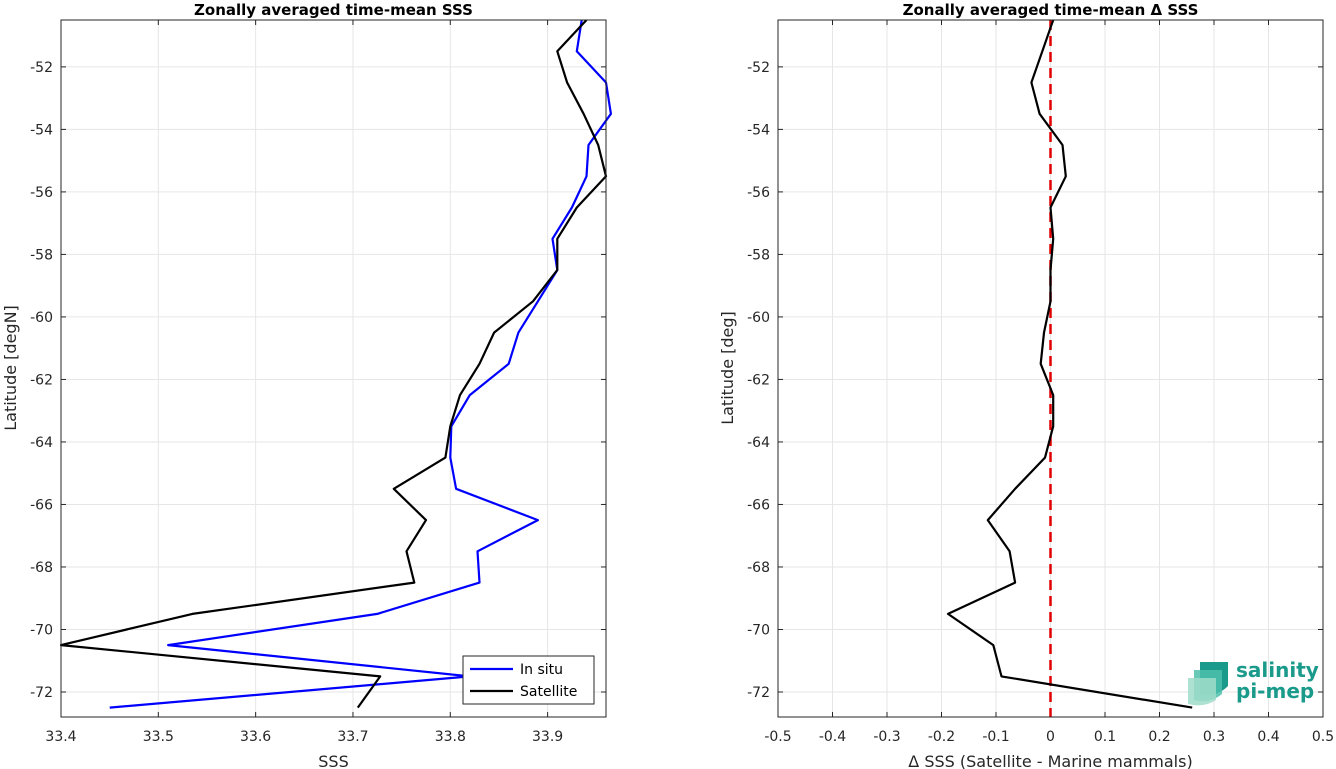  Describe the element at coordinates (777, 737) in the screenshot. I see `x-tick-label: -0.5` at that location.